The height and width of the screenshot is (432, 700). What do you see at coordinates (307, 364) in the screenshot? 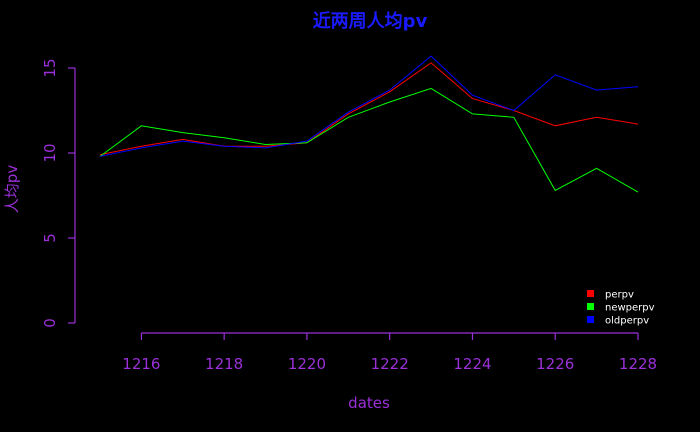
I see `x-tick-label: 1220` at bounding box center [307, 364].